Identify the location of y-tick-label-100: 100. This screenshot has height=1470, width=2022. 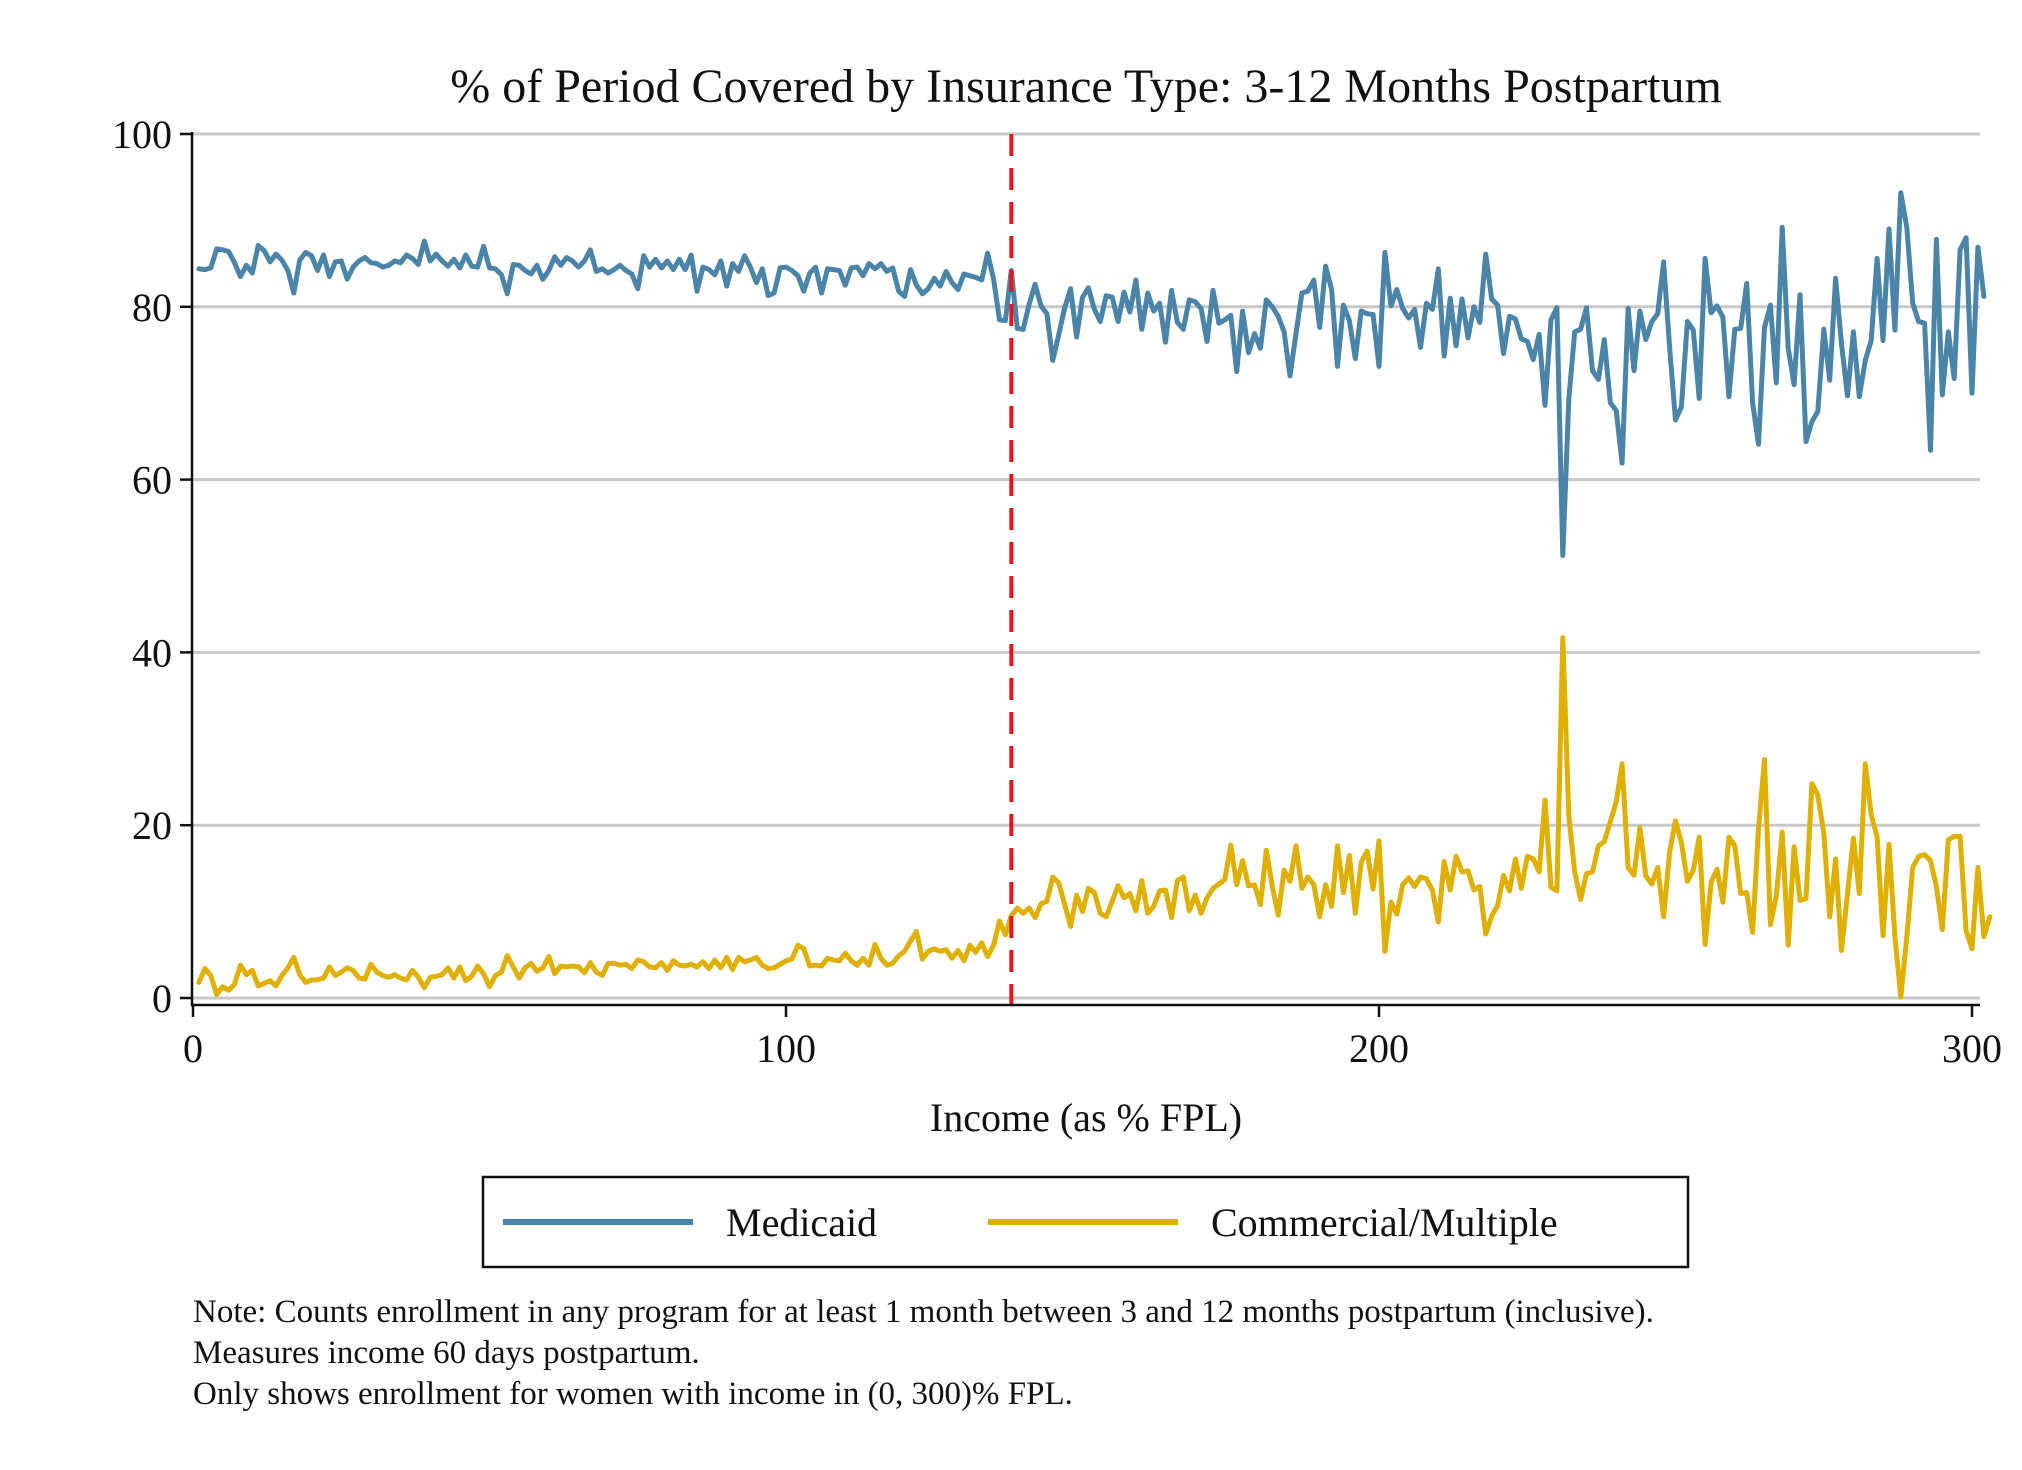
(142, 134).